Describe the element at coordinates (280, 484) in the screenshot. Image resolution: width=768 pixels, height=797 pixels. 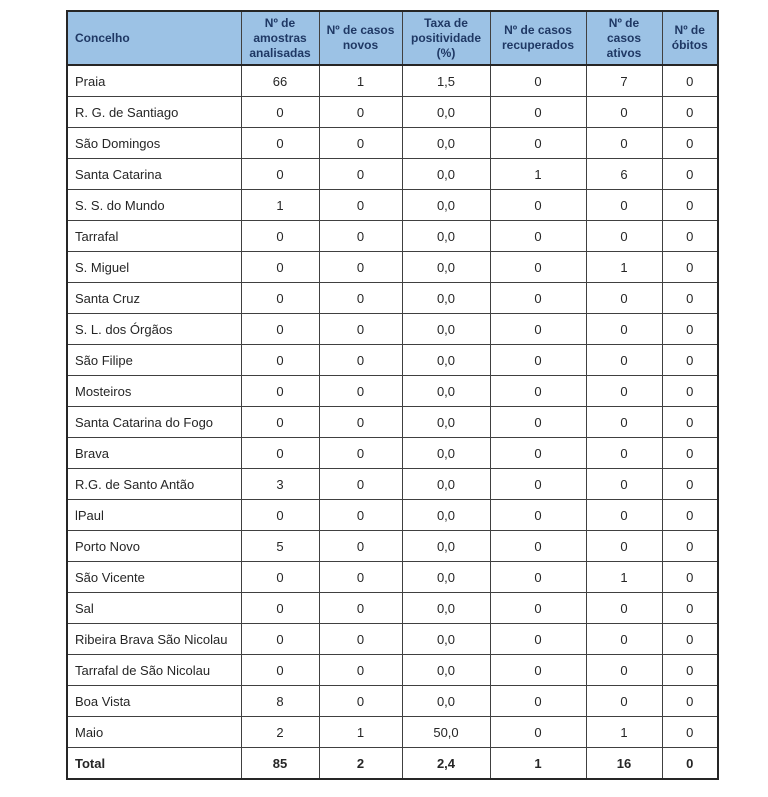
I see `value-cell: 3` at that location.